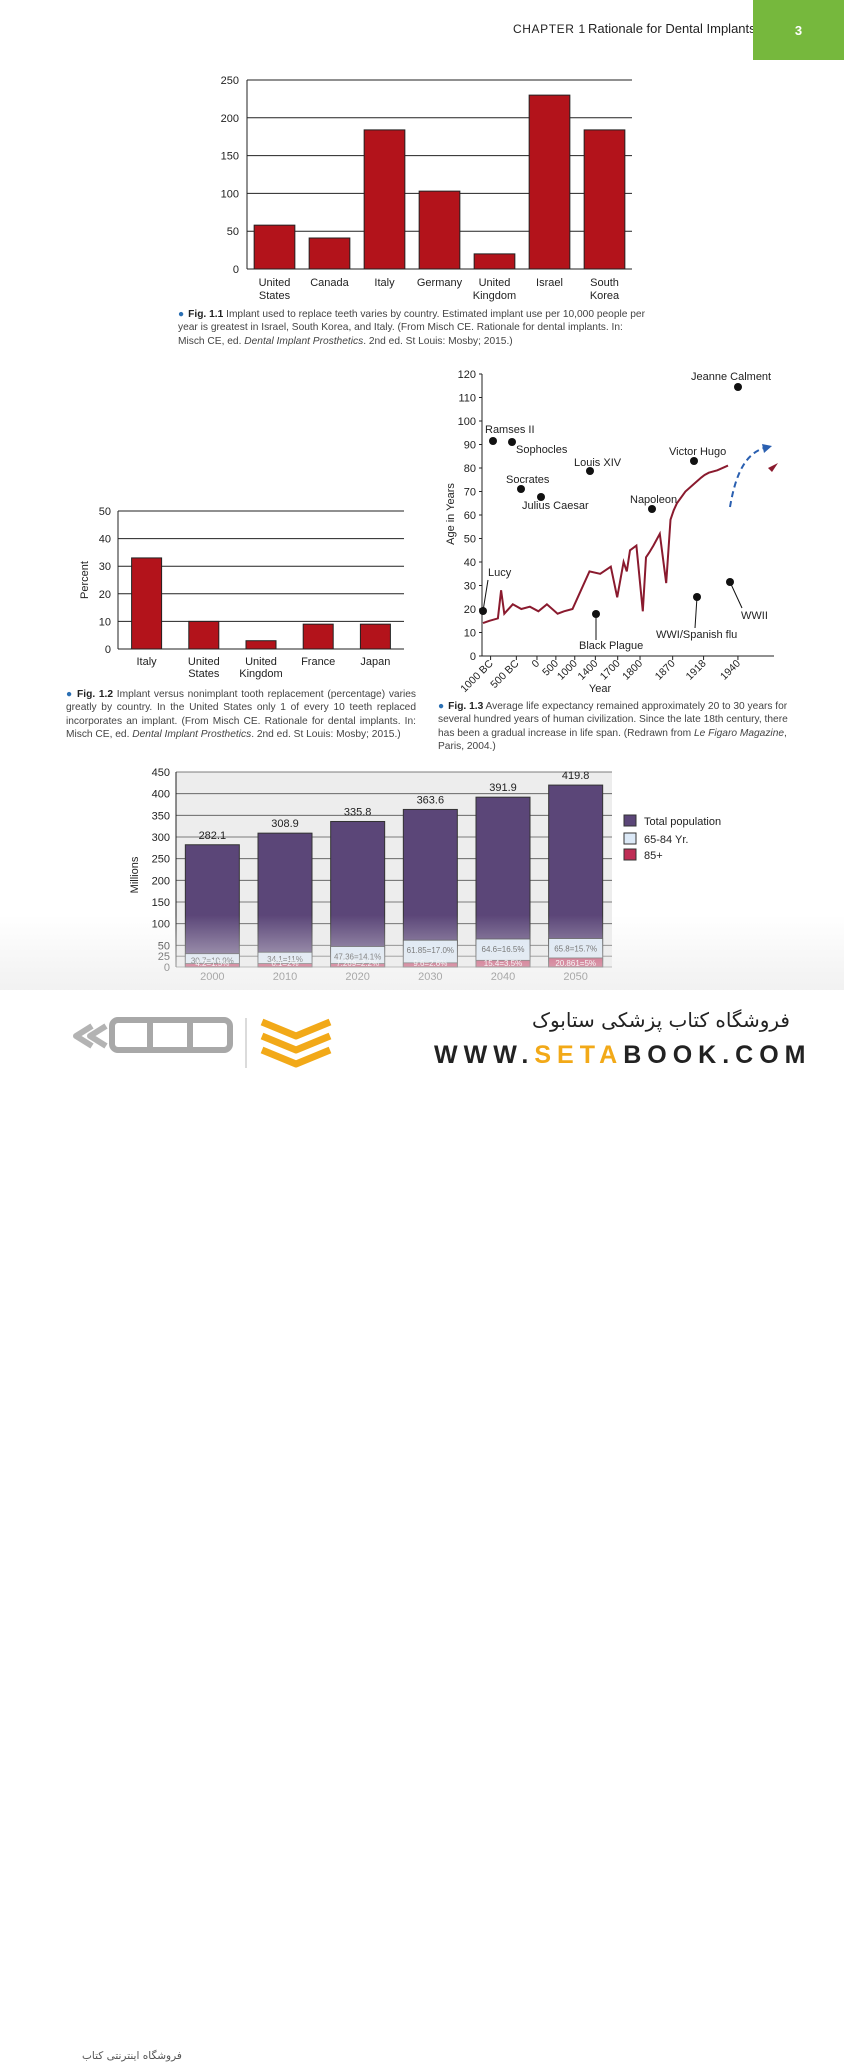 The width and height of the screenshot is (844, 2062). I want to click on page-fade-overlay, so click(422, 955).